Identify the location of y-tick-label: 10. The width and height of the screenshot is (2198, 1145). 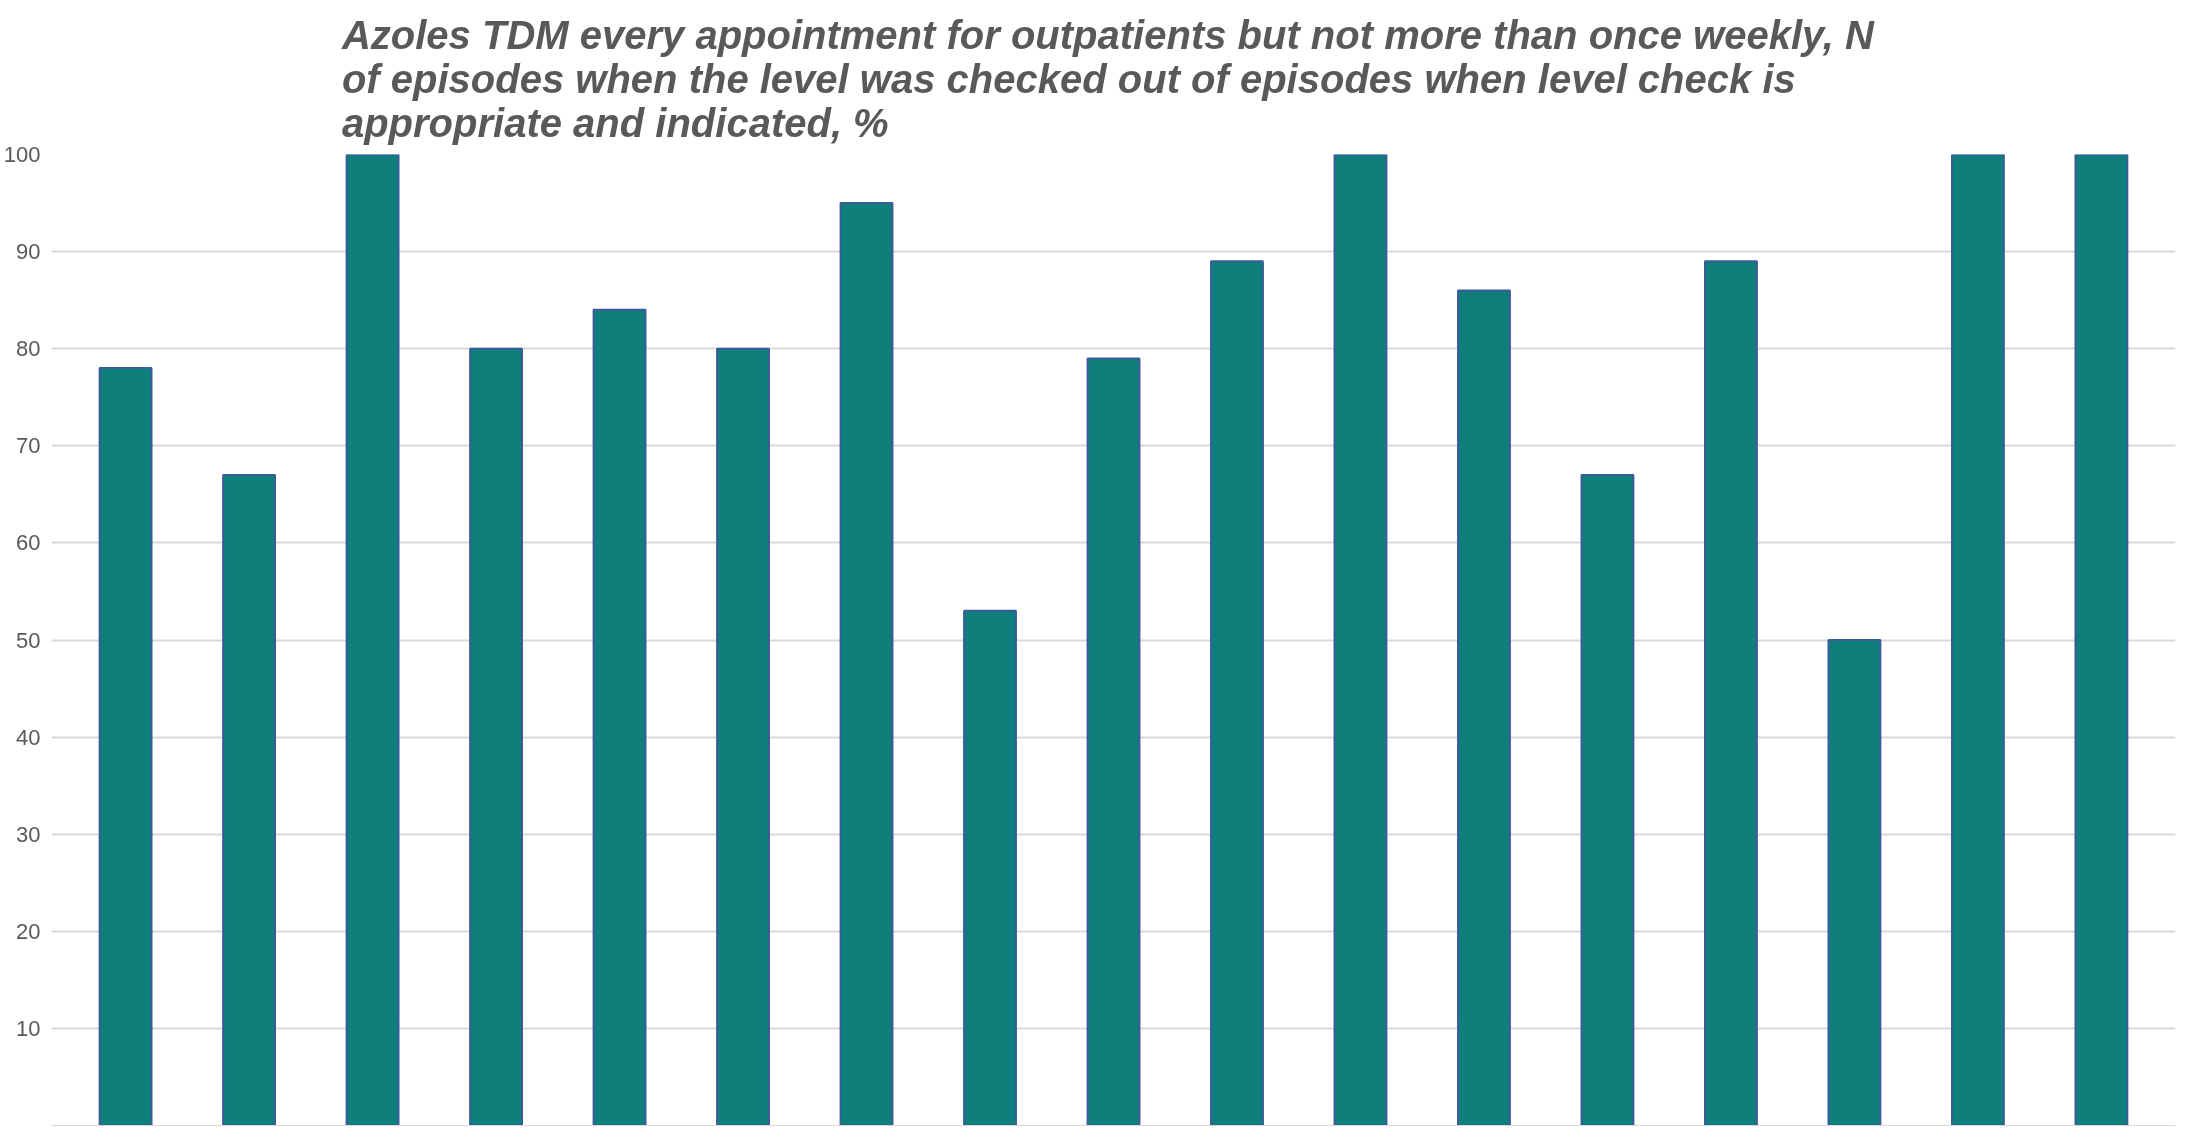
(28, 1028).